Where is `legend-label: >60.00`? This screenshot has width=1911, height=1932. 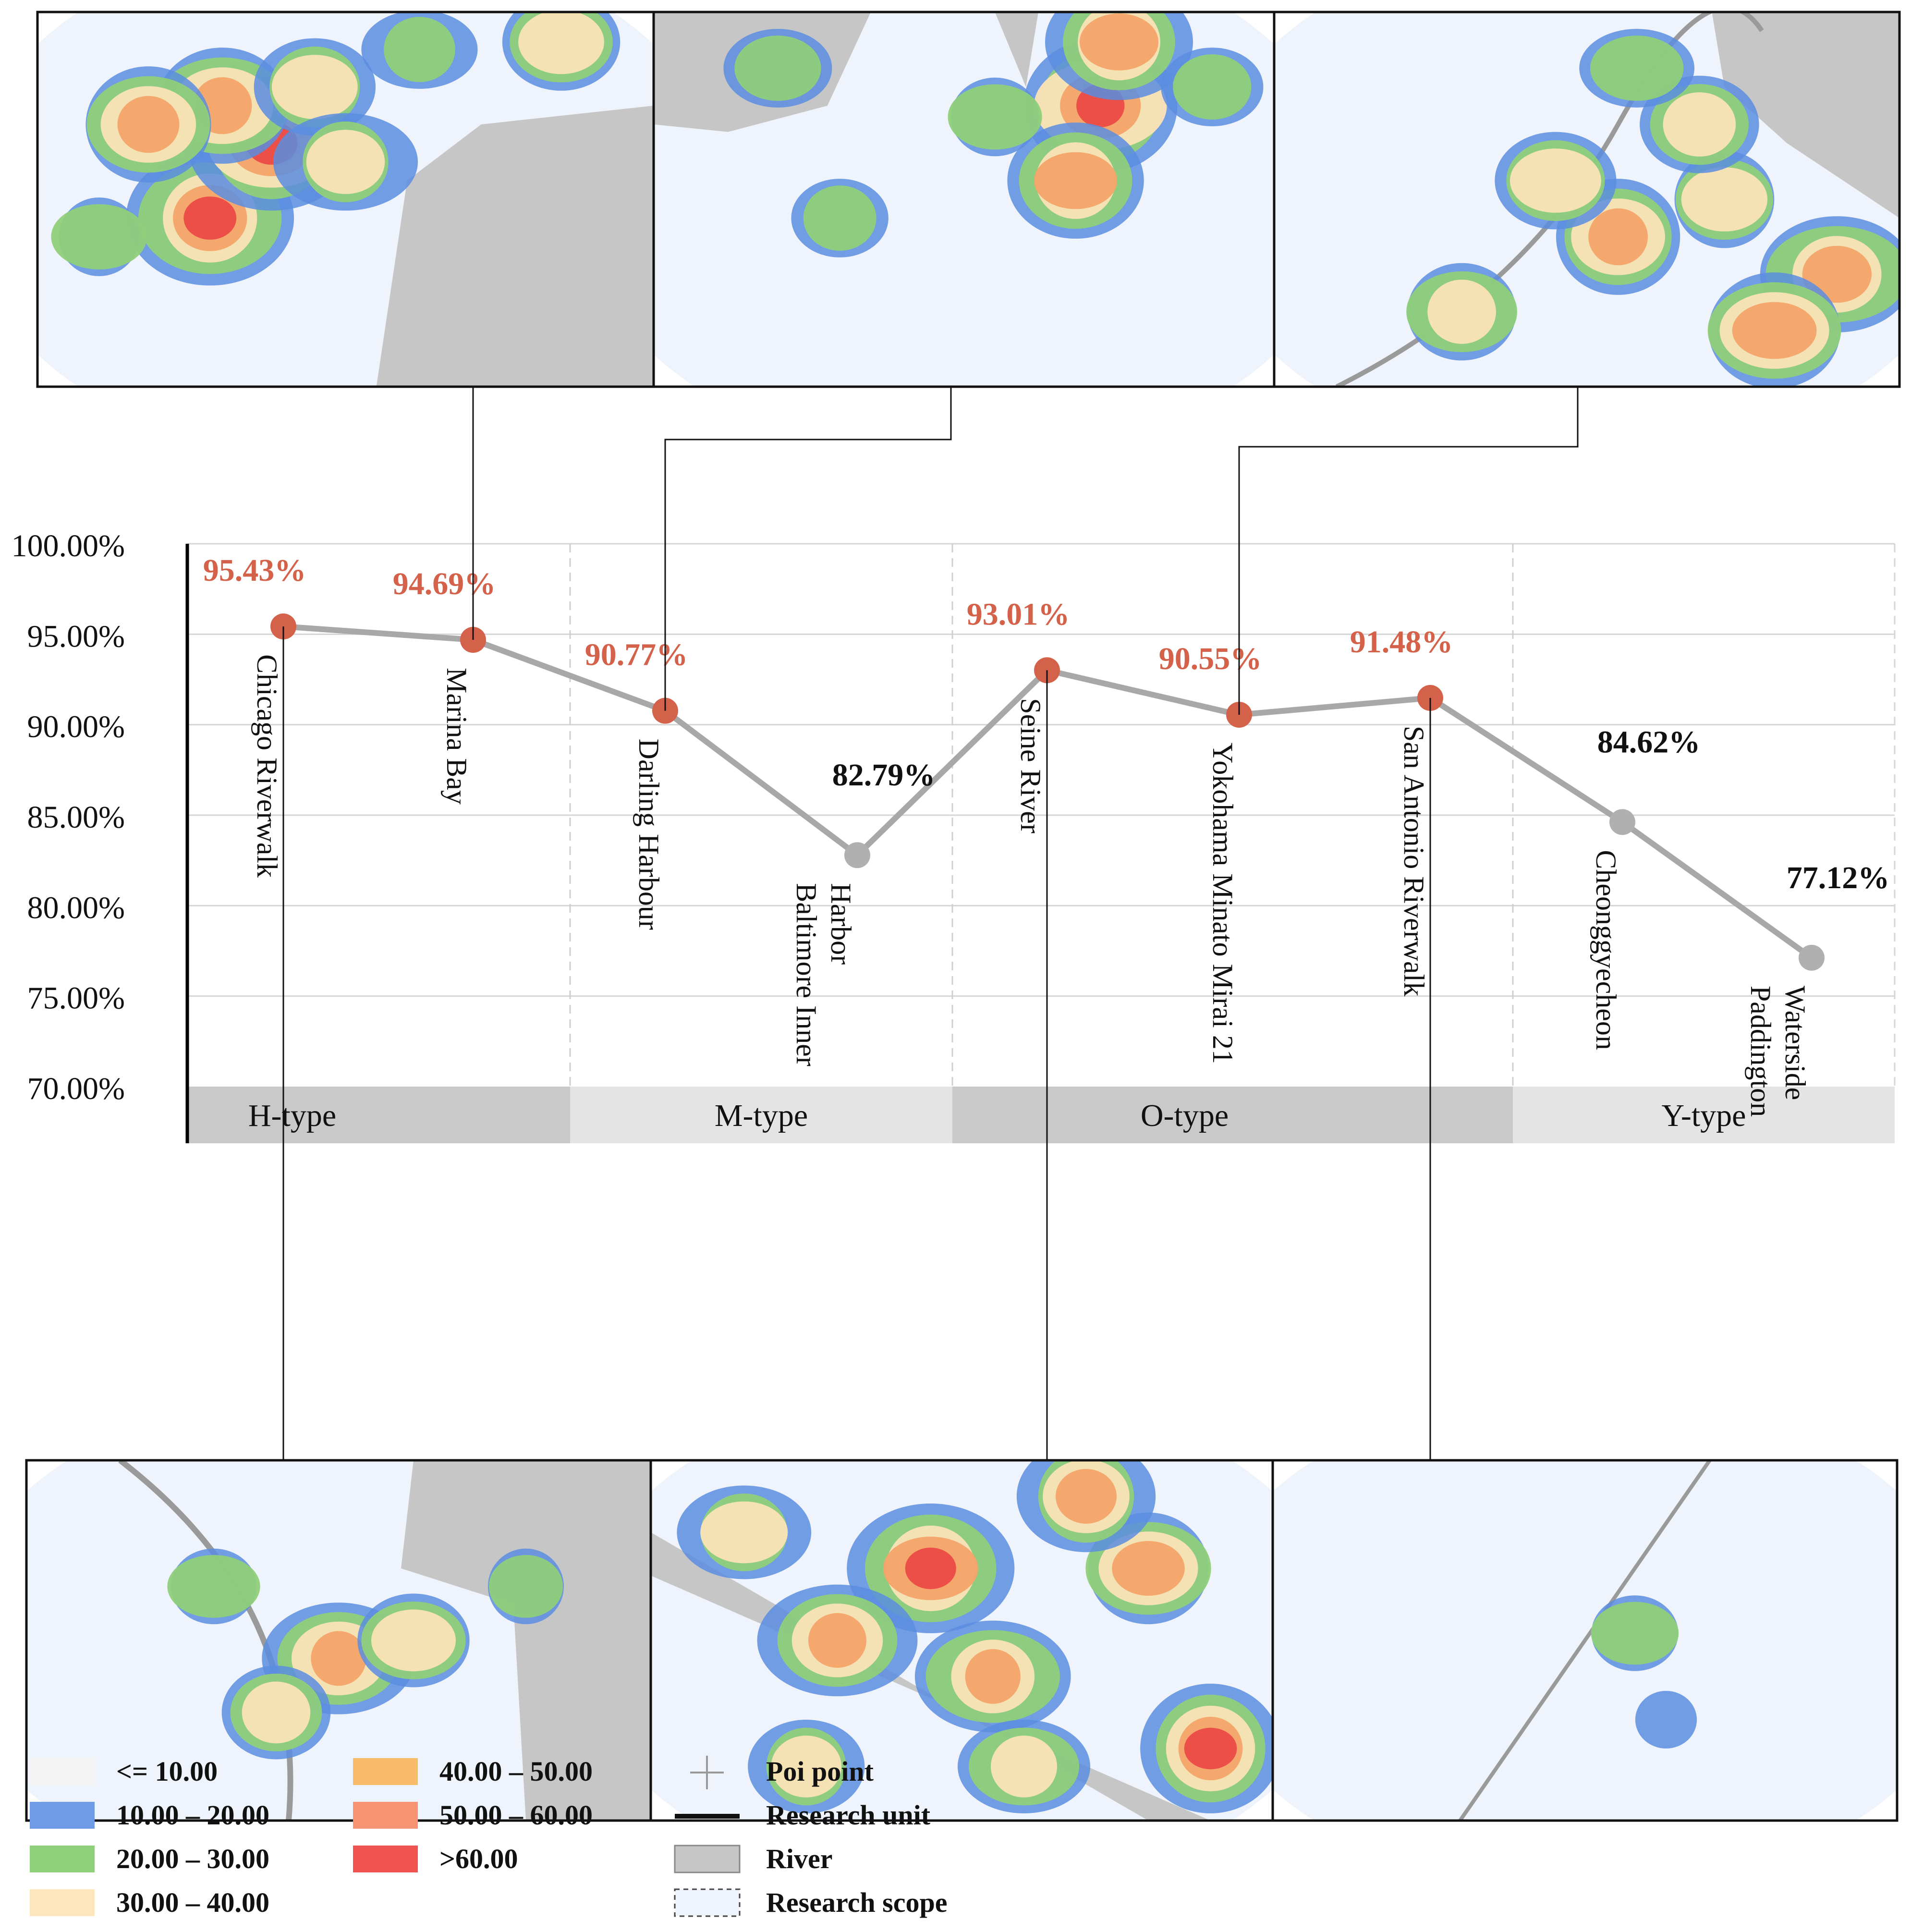 legend-label: >60.00 is located at coordinates (478, 1858).